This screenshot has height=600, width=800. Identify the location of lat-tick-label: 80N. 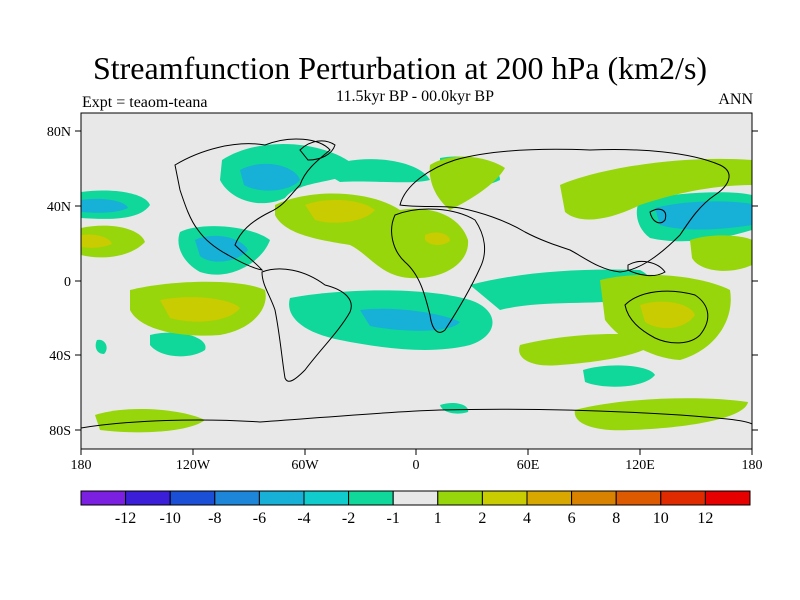
(59, 132).